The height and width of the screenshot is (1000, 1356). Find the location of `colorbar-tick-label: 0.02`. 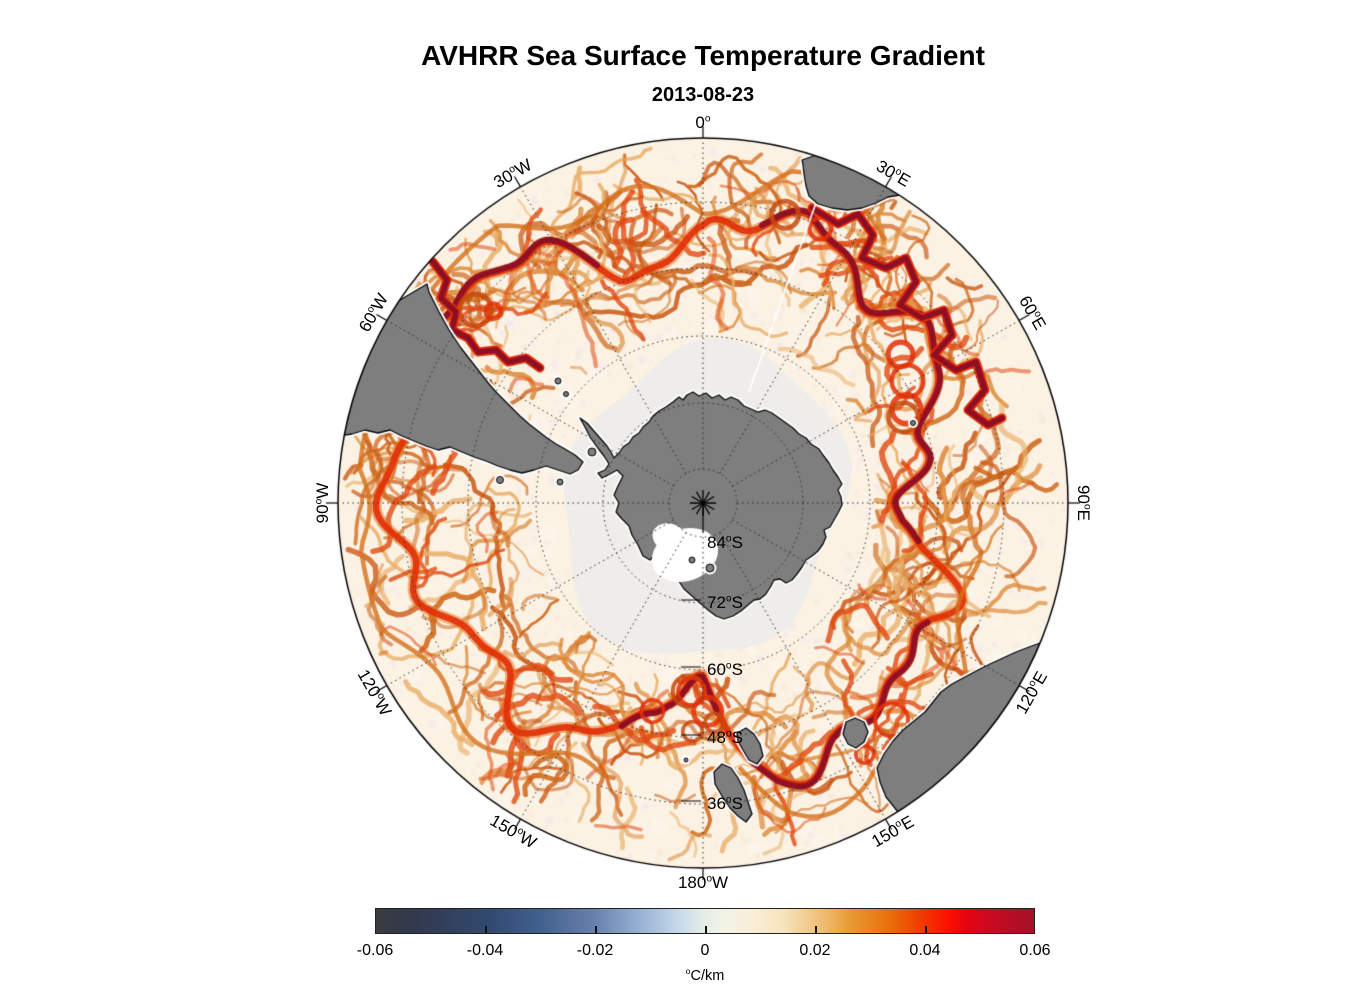

colorbar-tick-label: 0.02 is located at coordinates (815, 950).